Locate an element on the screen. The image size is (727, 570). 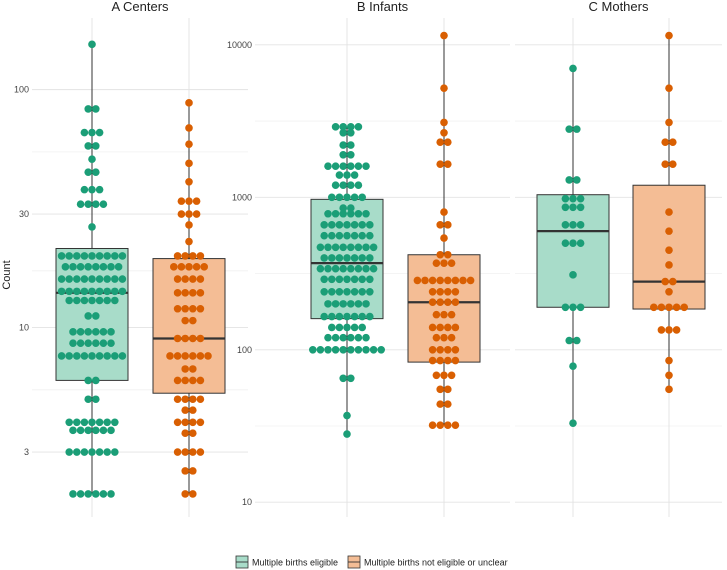
box is located at coordinates (573, 251).